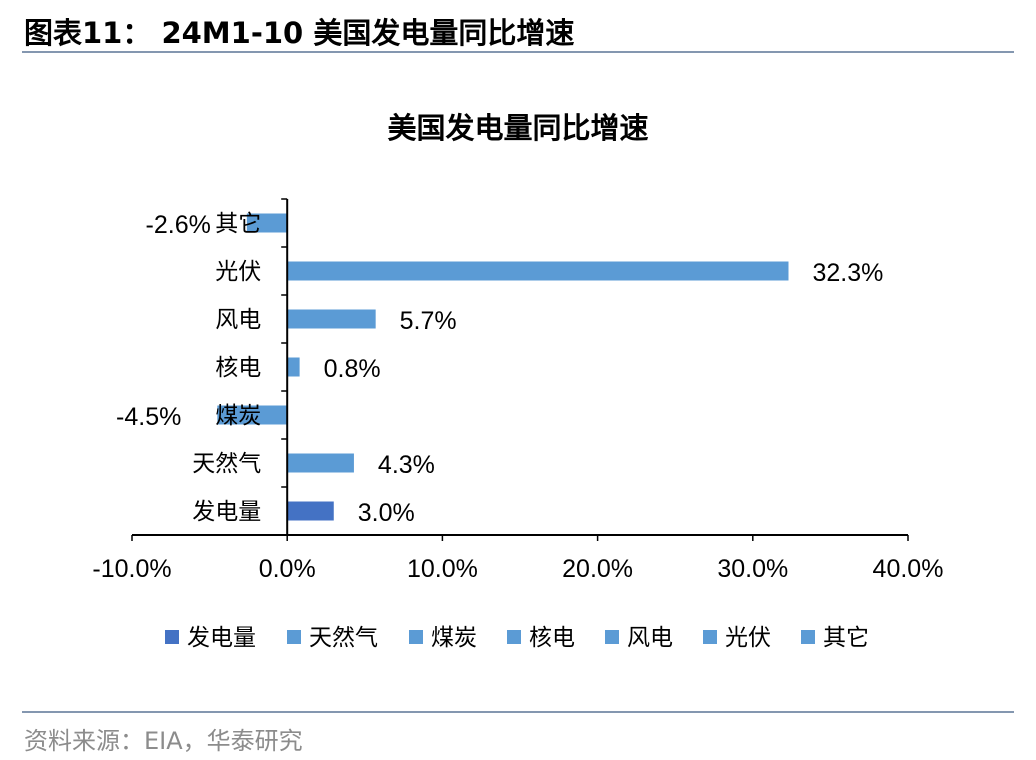 The height and width of the screenshot is (760, 1036). What do you see at coordinates (908, 569) in the screenshot?
I see `x-tick-label: 40.0%` at bounding box center [908, 569].